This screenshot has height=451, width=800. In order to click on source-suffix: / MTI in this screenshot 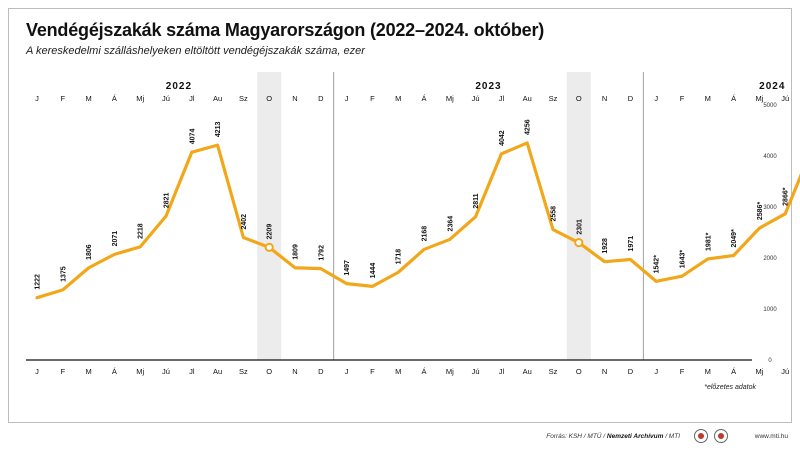, I will do `click(671, 436)`.